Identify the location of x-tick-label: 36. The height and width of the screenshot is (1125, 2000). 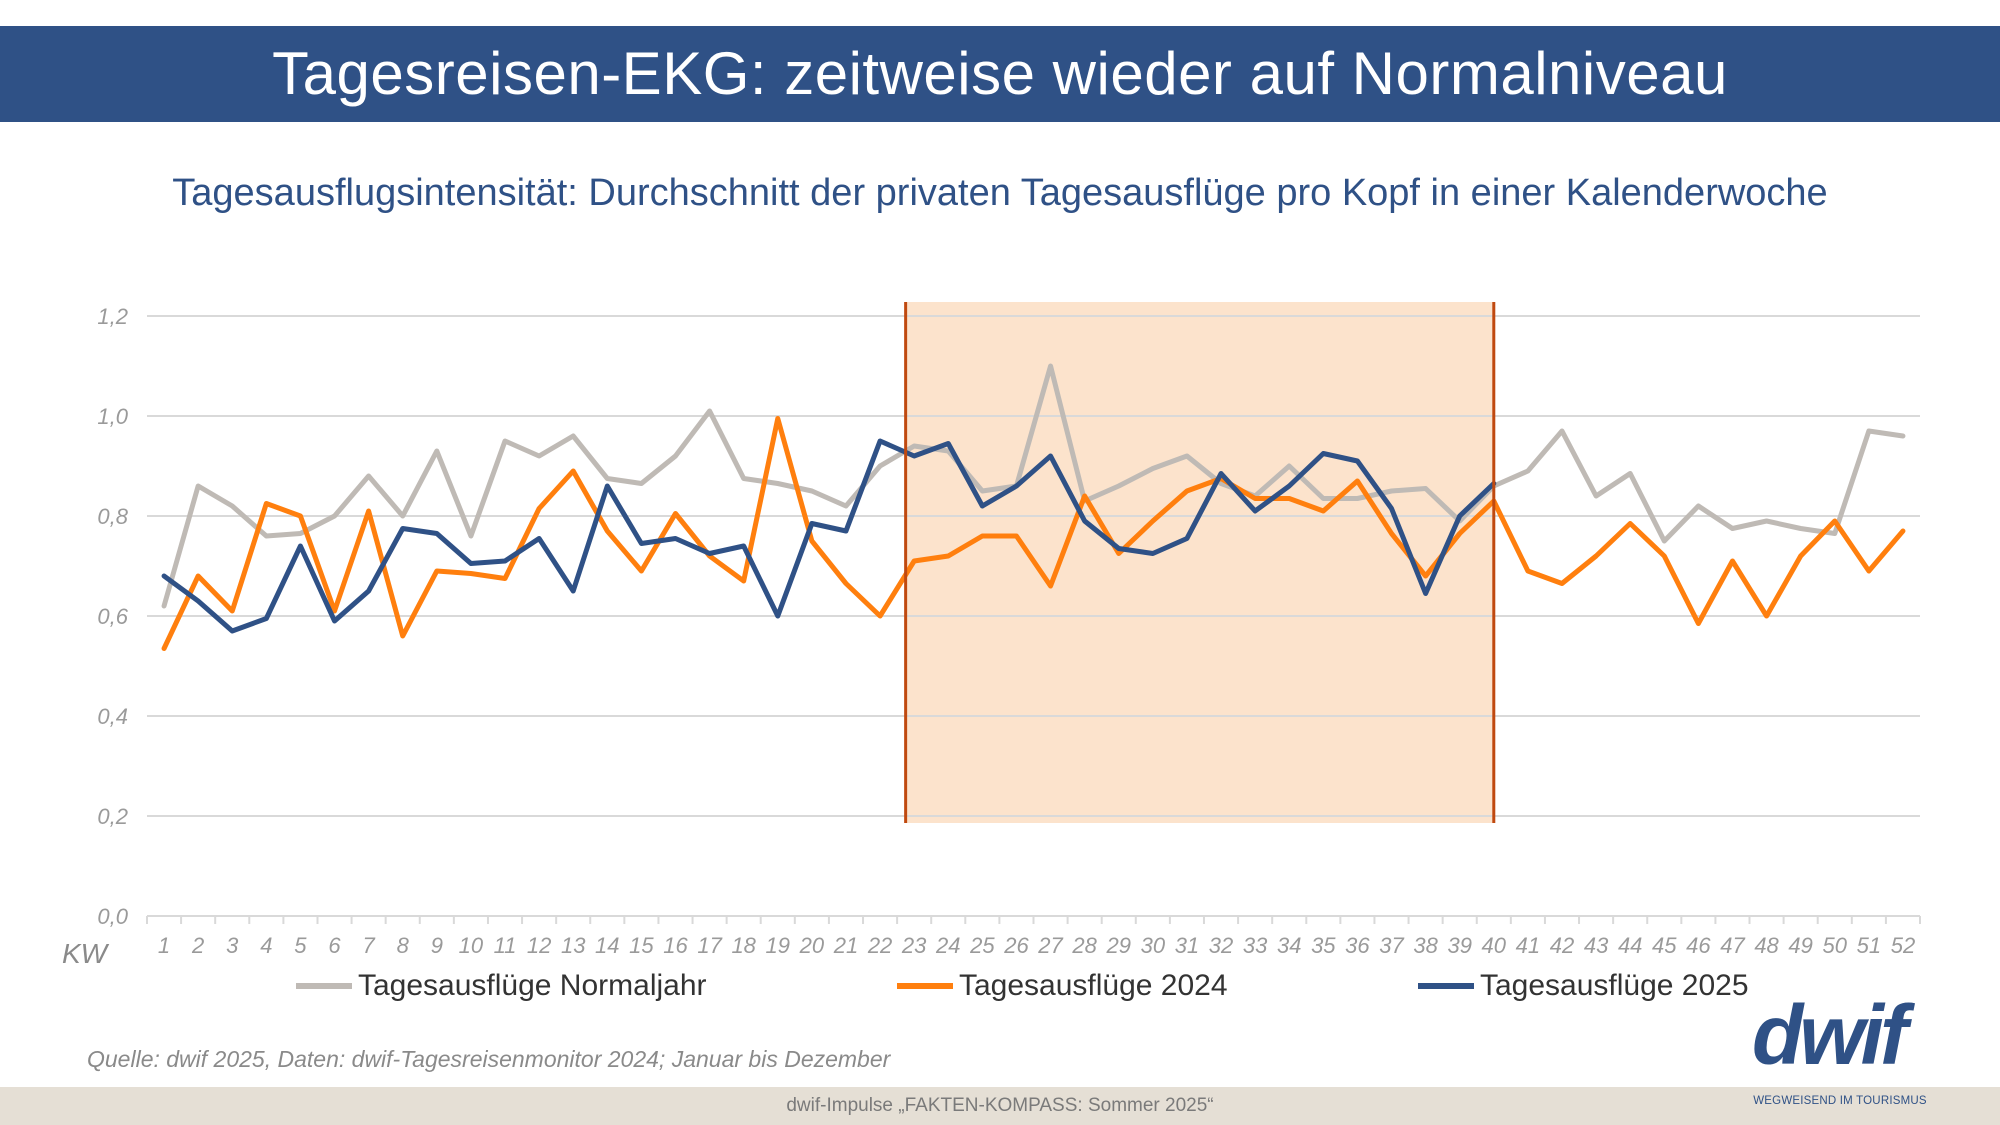
(1357, 945).